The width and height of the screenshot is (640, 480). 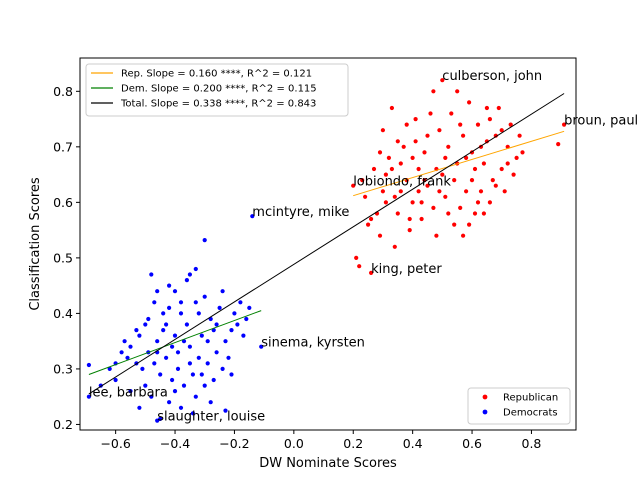 I want to click on y-tick-label: 0.4, so click(x=63, y=313).